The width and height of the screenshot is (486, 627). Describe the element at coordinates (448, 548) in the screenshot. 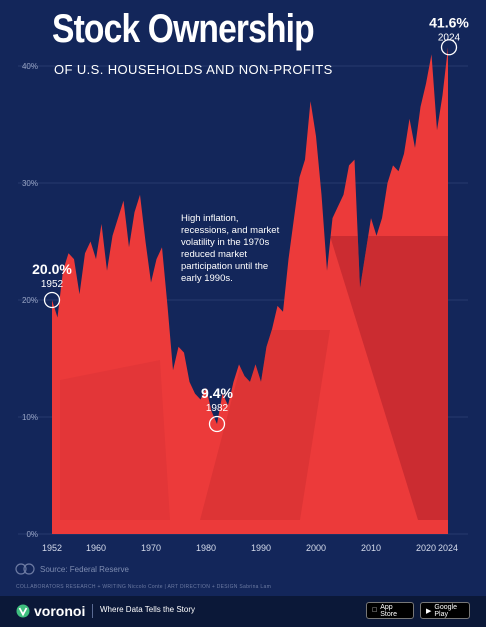

I see `x-tick-label: 2024` at that location.